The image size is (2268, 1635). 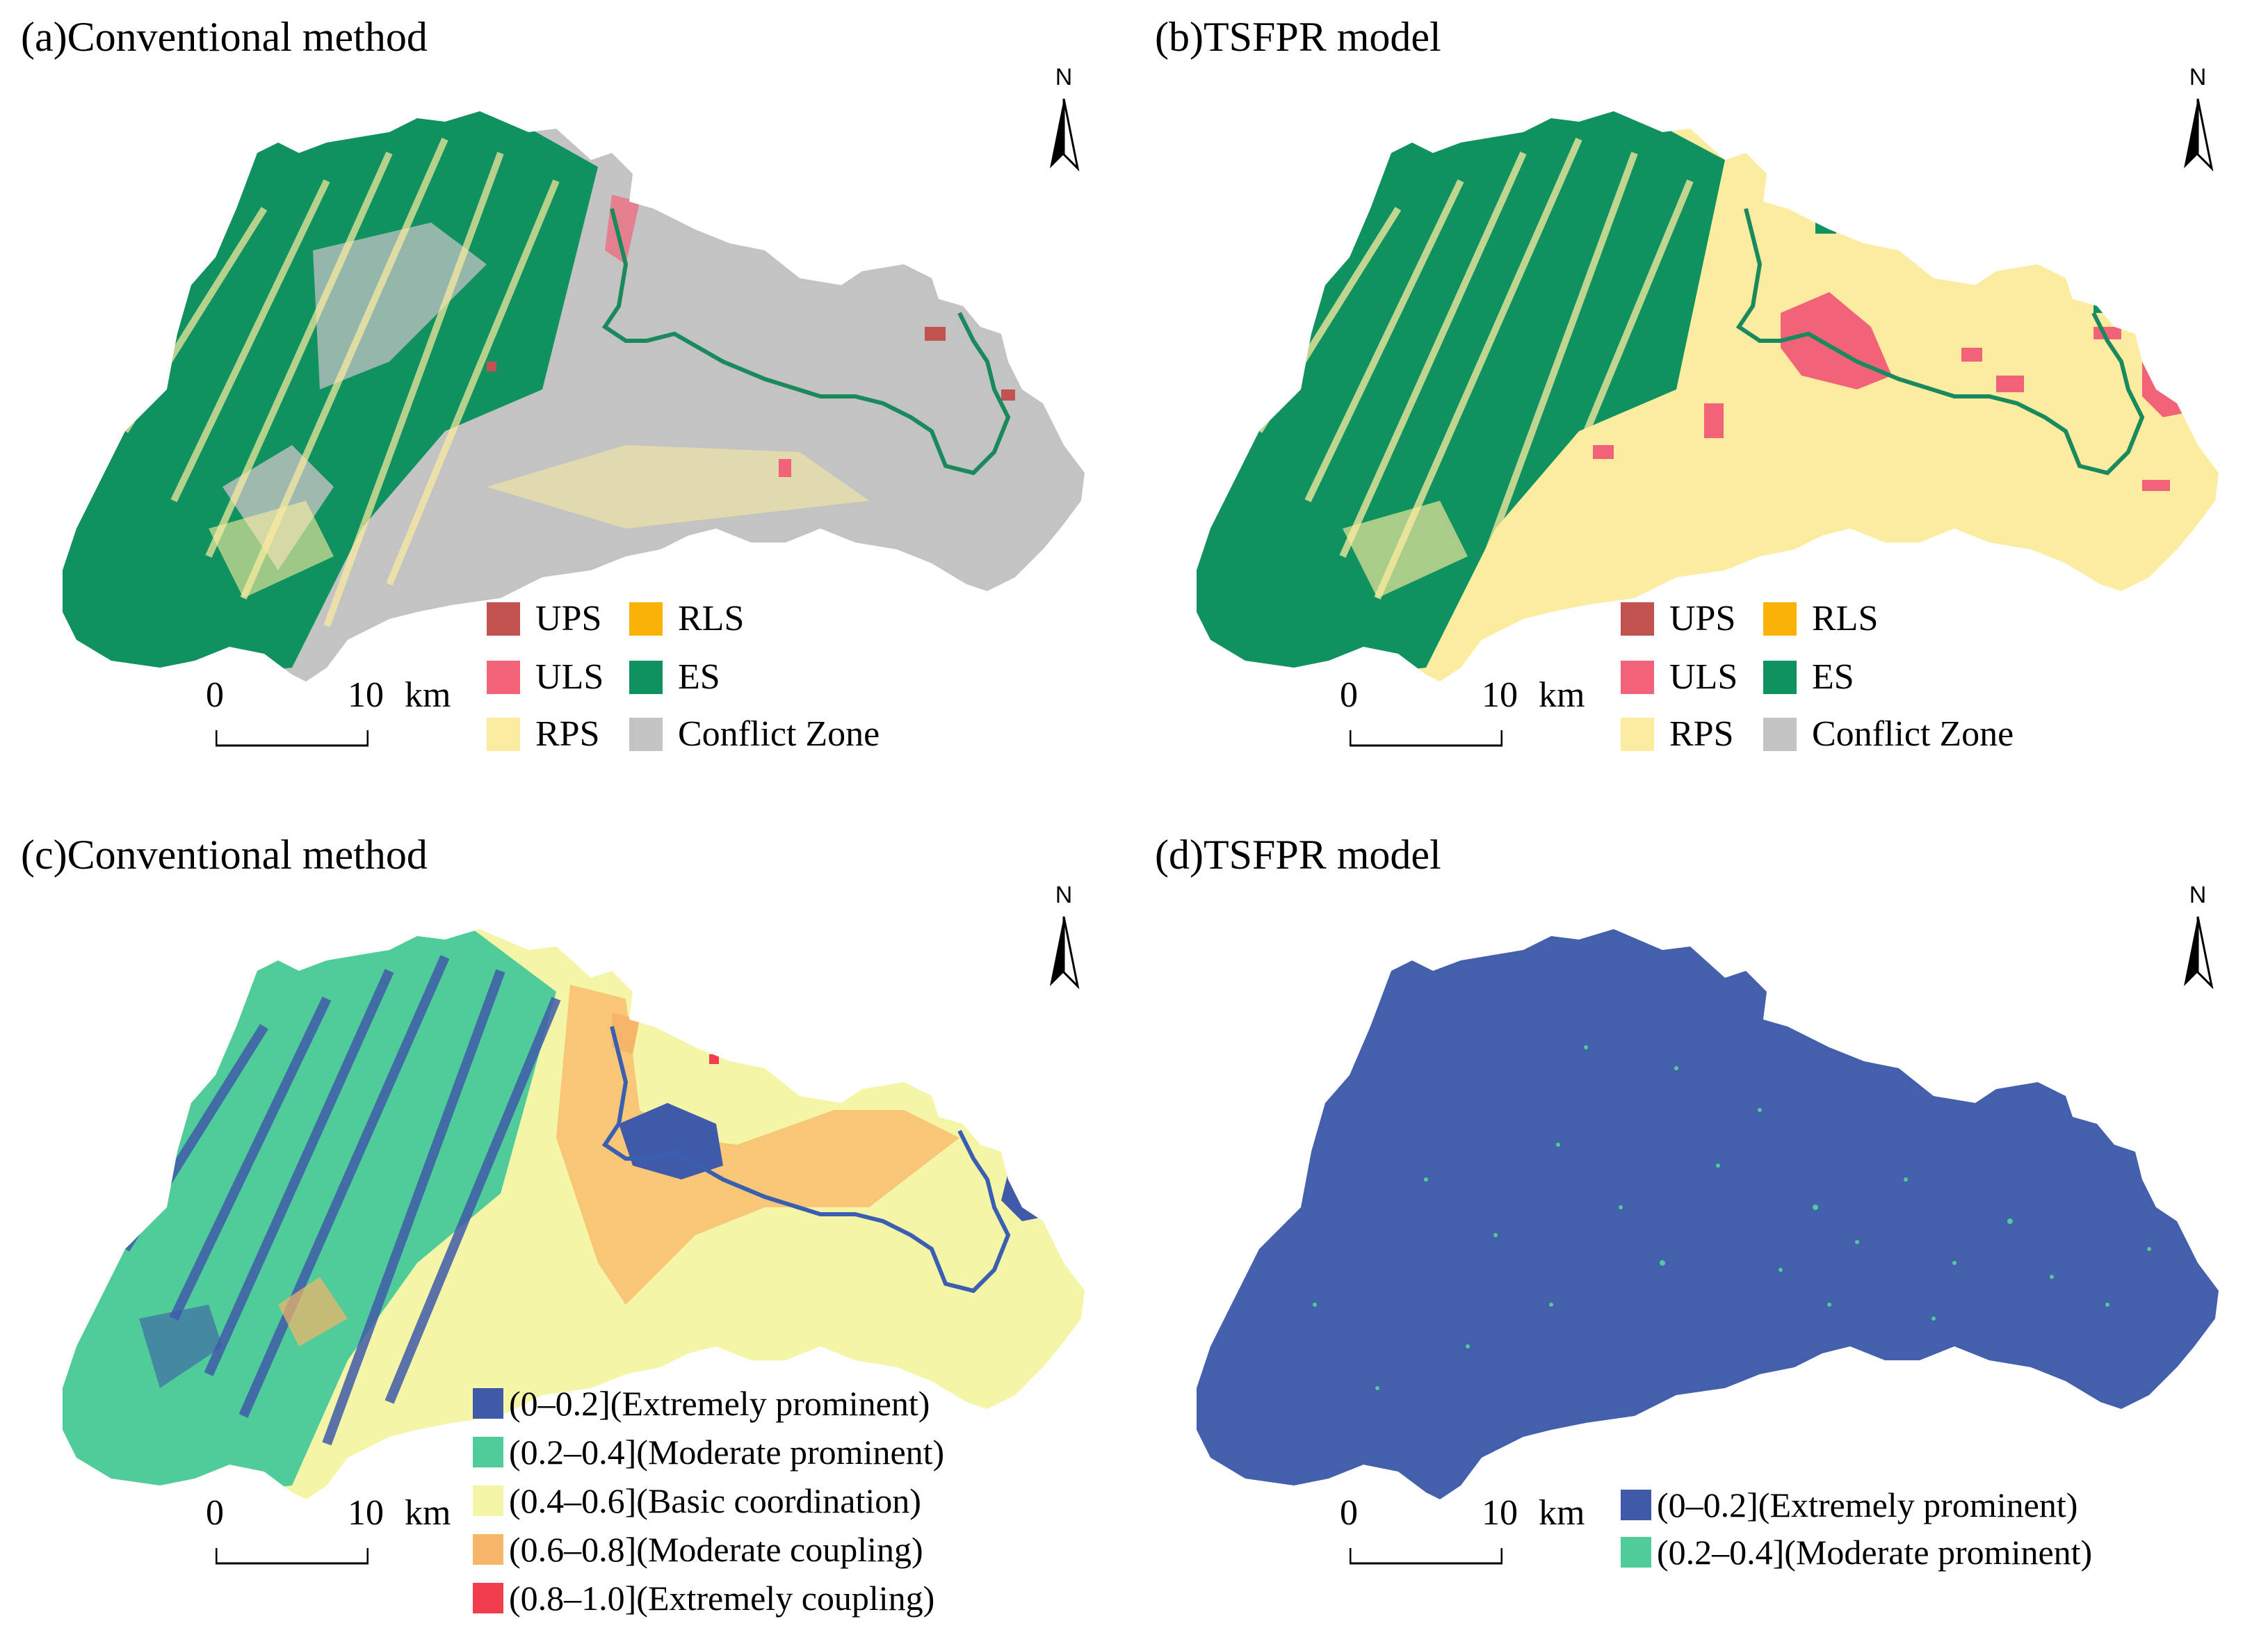 What do you see at coordinates (224, 855) in the screenshot?
I see `panel-title: (c)Conventional method` at bounding box center [224, 855].